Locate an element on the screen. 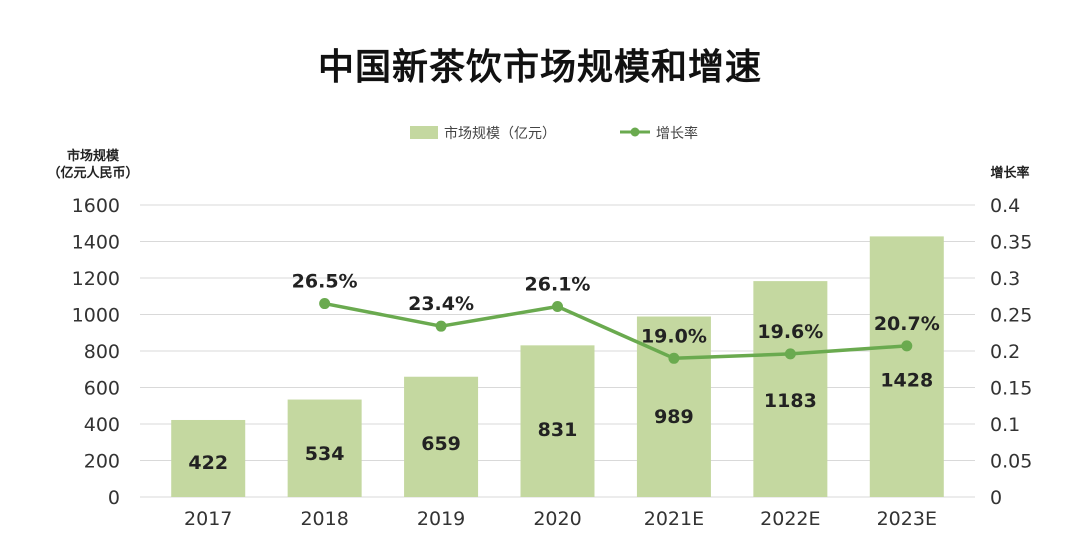  left-axis-title-line2: （亿元人民币） is located at coordinates (92, 173).